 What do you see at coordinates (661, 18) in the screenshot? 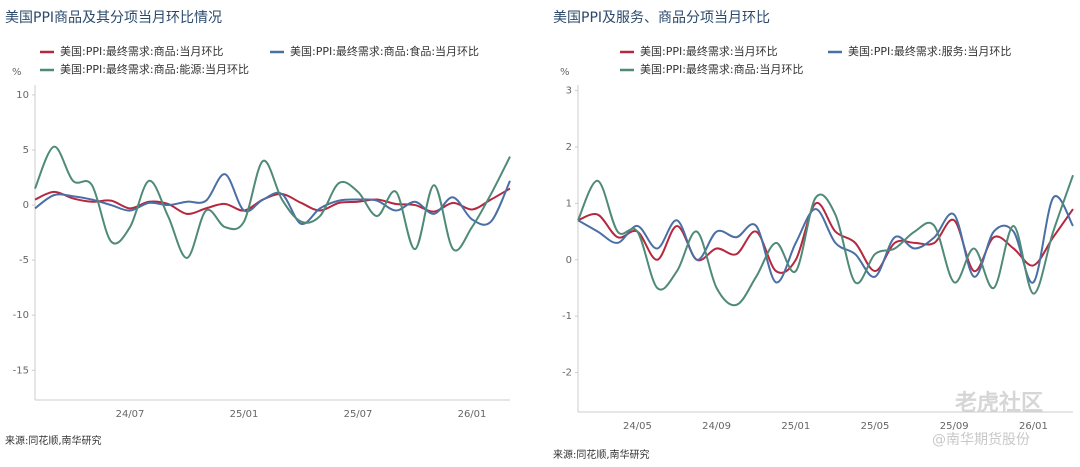
I see `chart-title: 美国PPI及服务、商品分项当月环比` at bounding box center [661, 18].